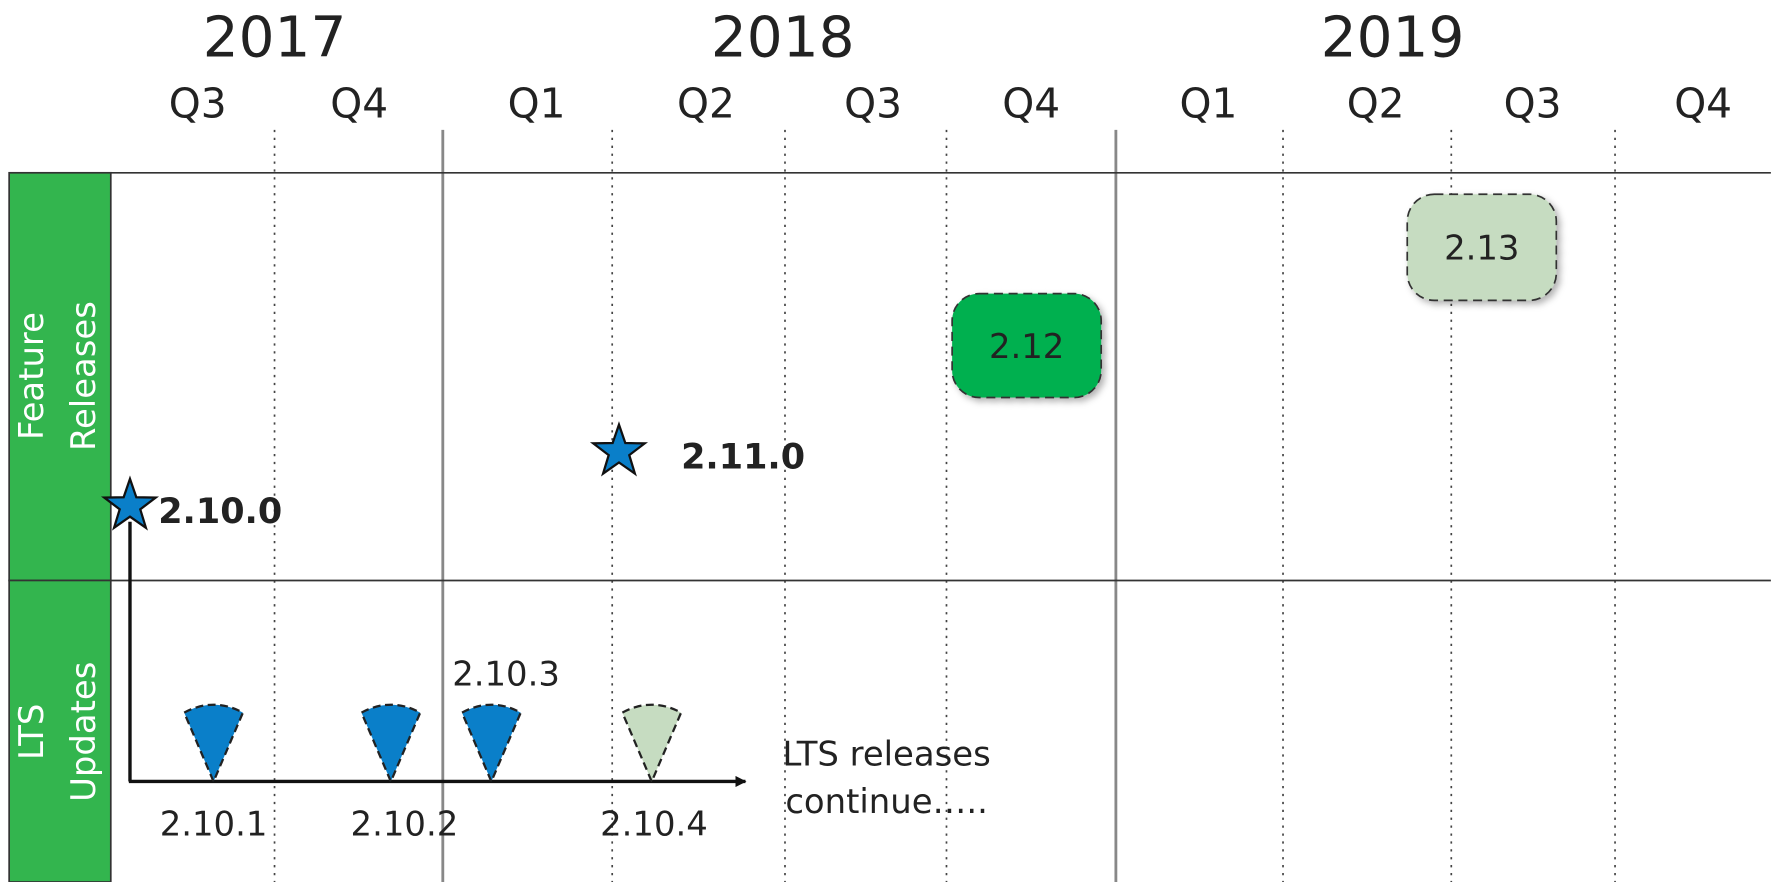  What do you see at coordinates (654, 824) in the screenshot?
I see `lts-label: 2.10.4` at bounding box center [654, 824].